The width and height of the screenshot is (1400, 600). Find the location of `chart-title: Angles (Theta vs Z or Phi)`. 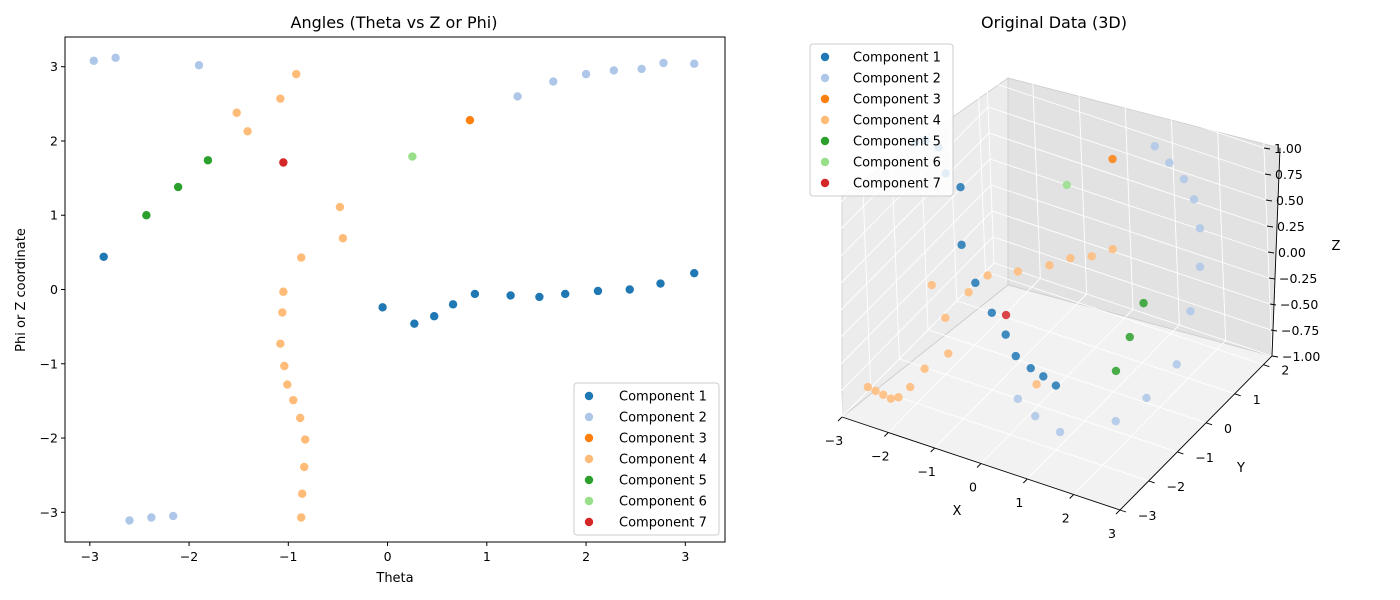

chart-title: Angles (Theta vs Z or Phi) is located at coordinates (394, 22).